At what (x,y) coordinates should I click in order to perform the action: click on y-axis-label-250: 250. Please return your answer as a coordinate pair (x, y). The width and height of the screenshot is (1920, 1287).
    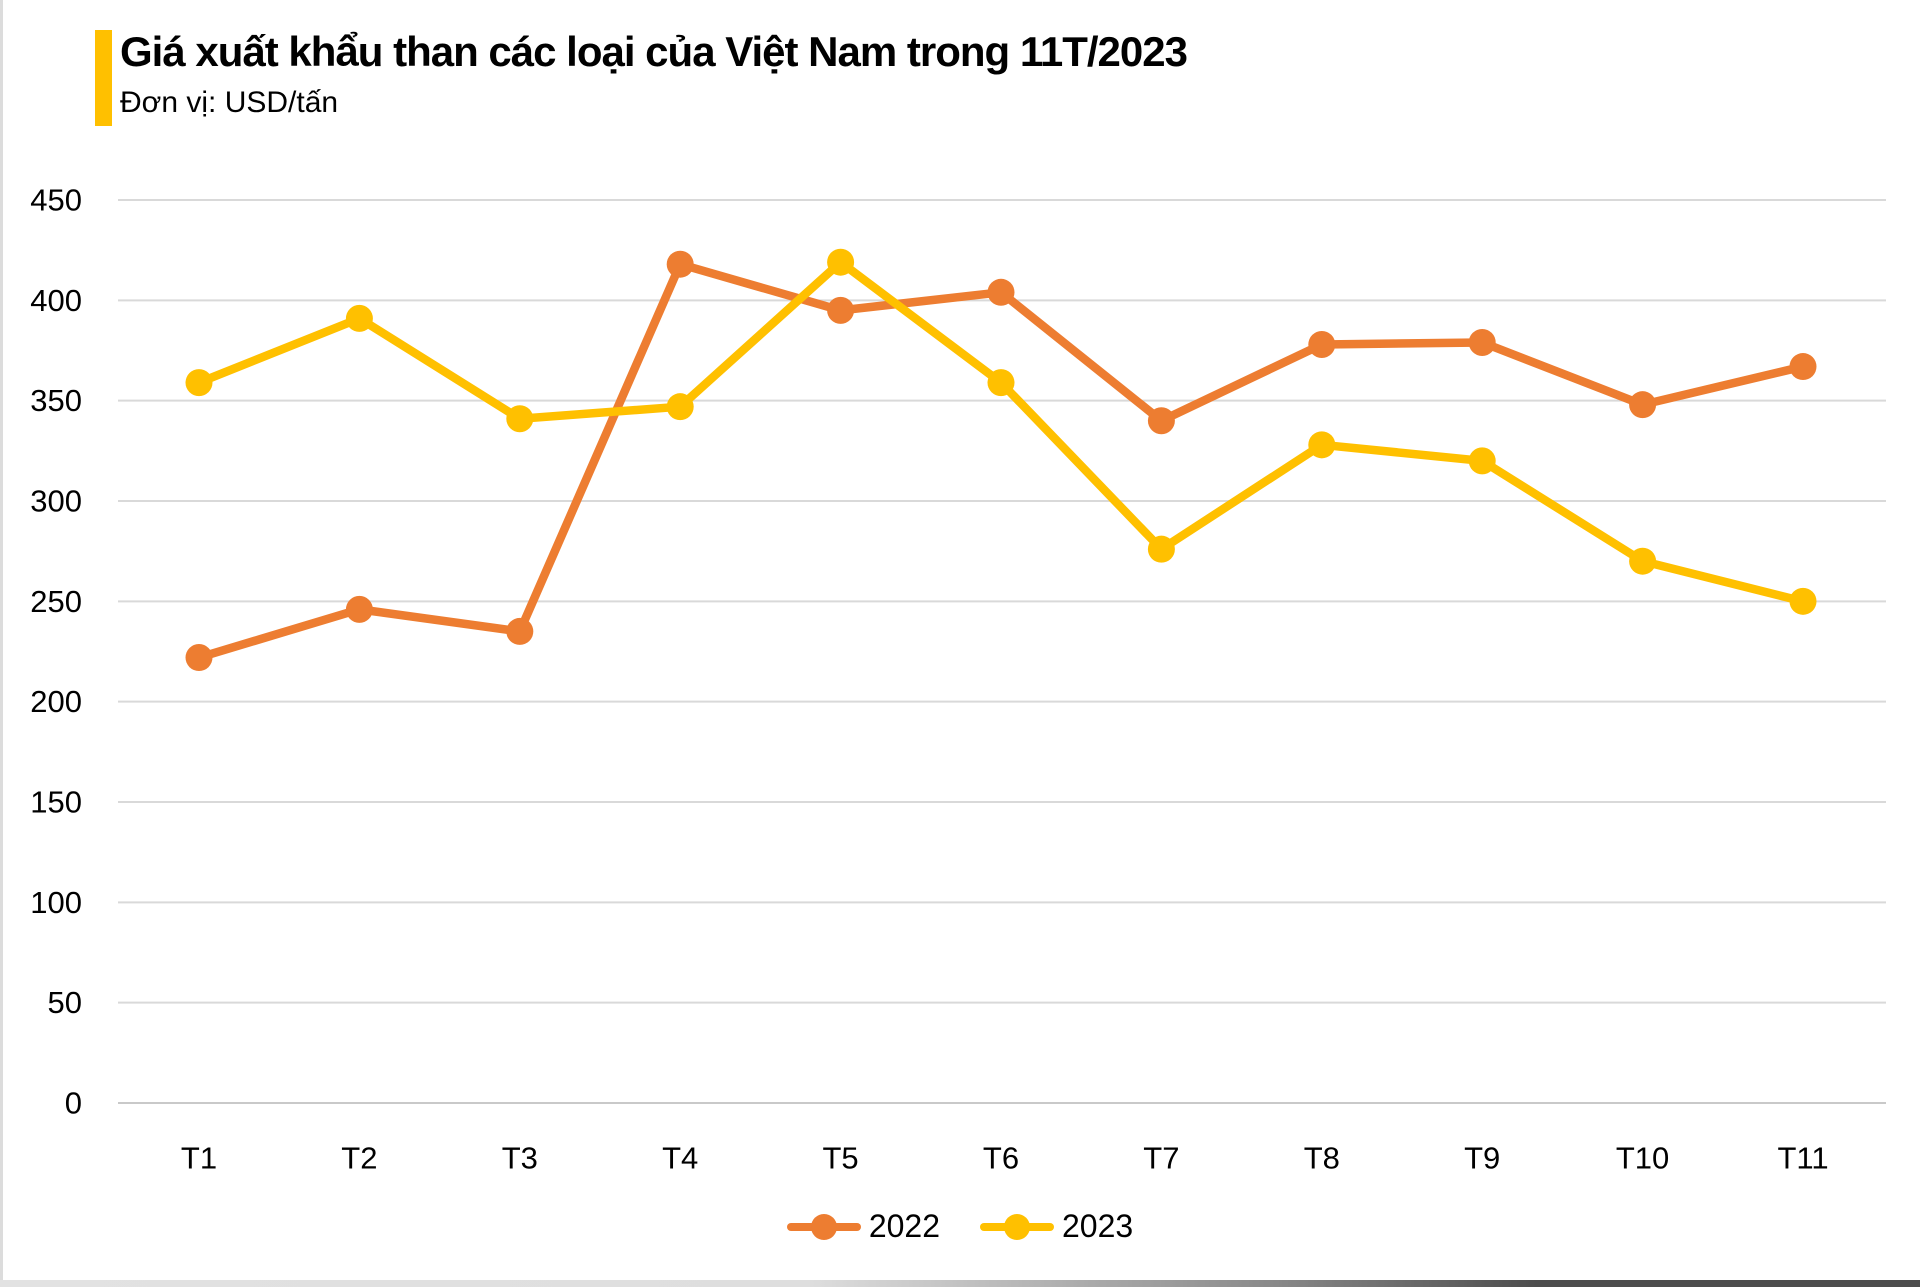
    Looking at the image, I should click on (56, 601).